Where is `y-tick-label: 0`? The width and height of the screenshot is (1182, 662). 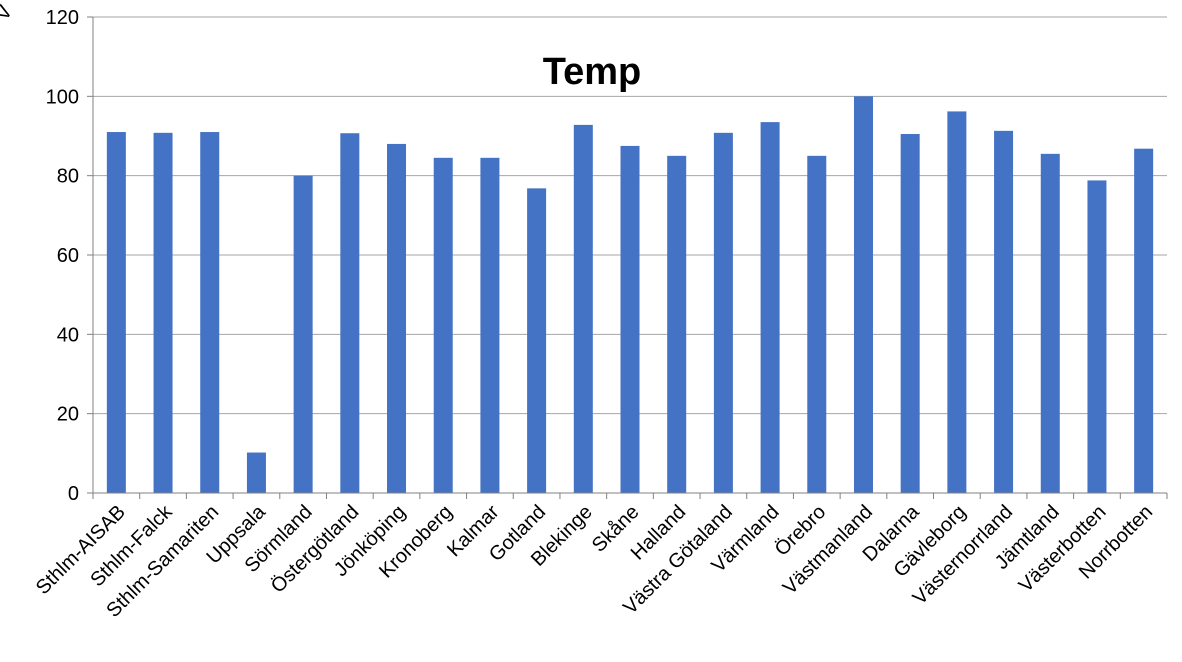 y-tick-label: 0 is located at coordinates (73, 494).